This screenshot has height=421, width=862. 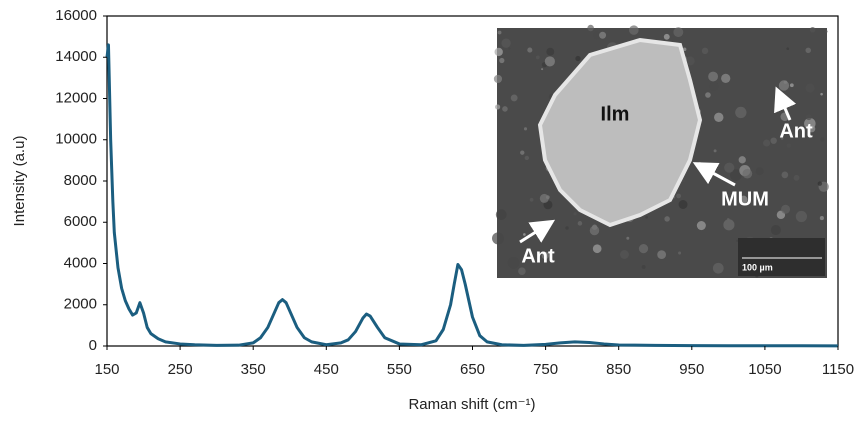 I want to click on x-tick-label: 850, so click(x=618, y=369).